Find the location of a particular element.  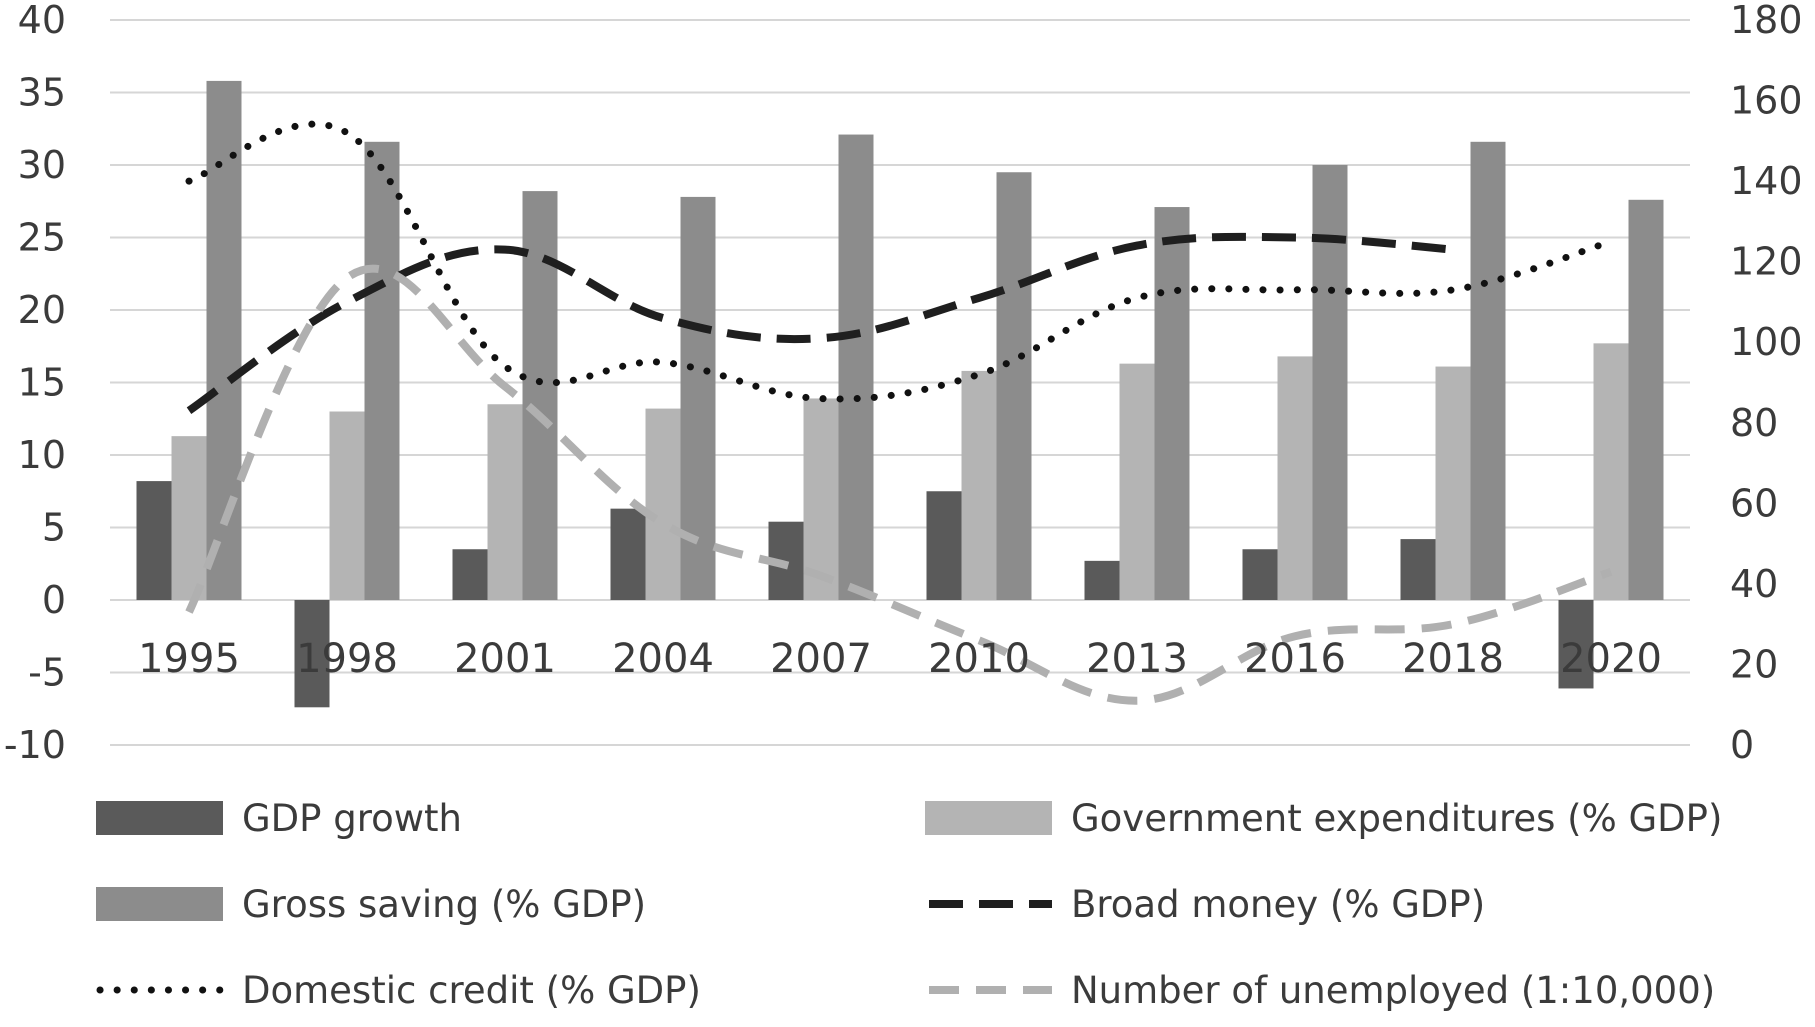

left-tick-label: 25 is located at coordinates (42, 238).